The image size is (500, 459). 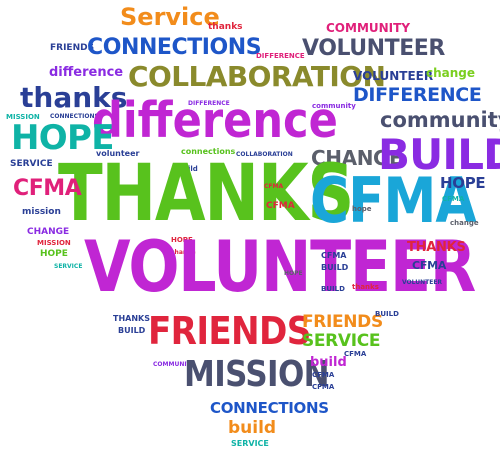 I want to click on word-thanks-left: thanks, so click(x=74, y=97).